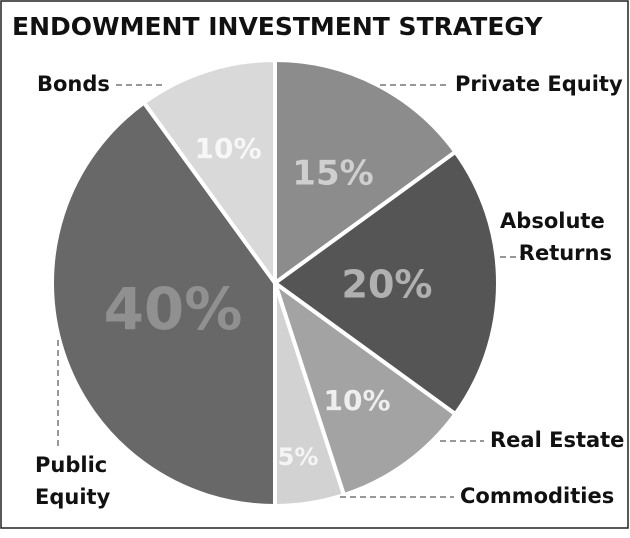 The height and width of the screenshot is (538, 630). I want to click on category-label: Commodities, so click(537, 496).